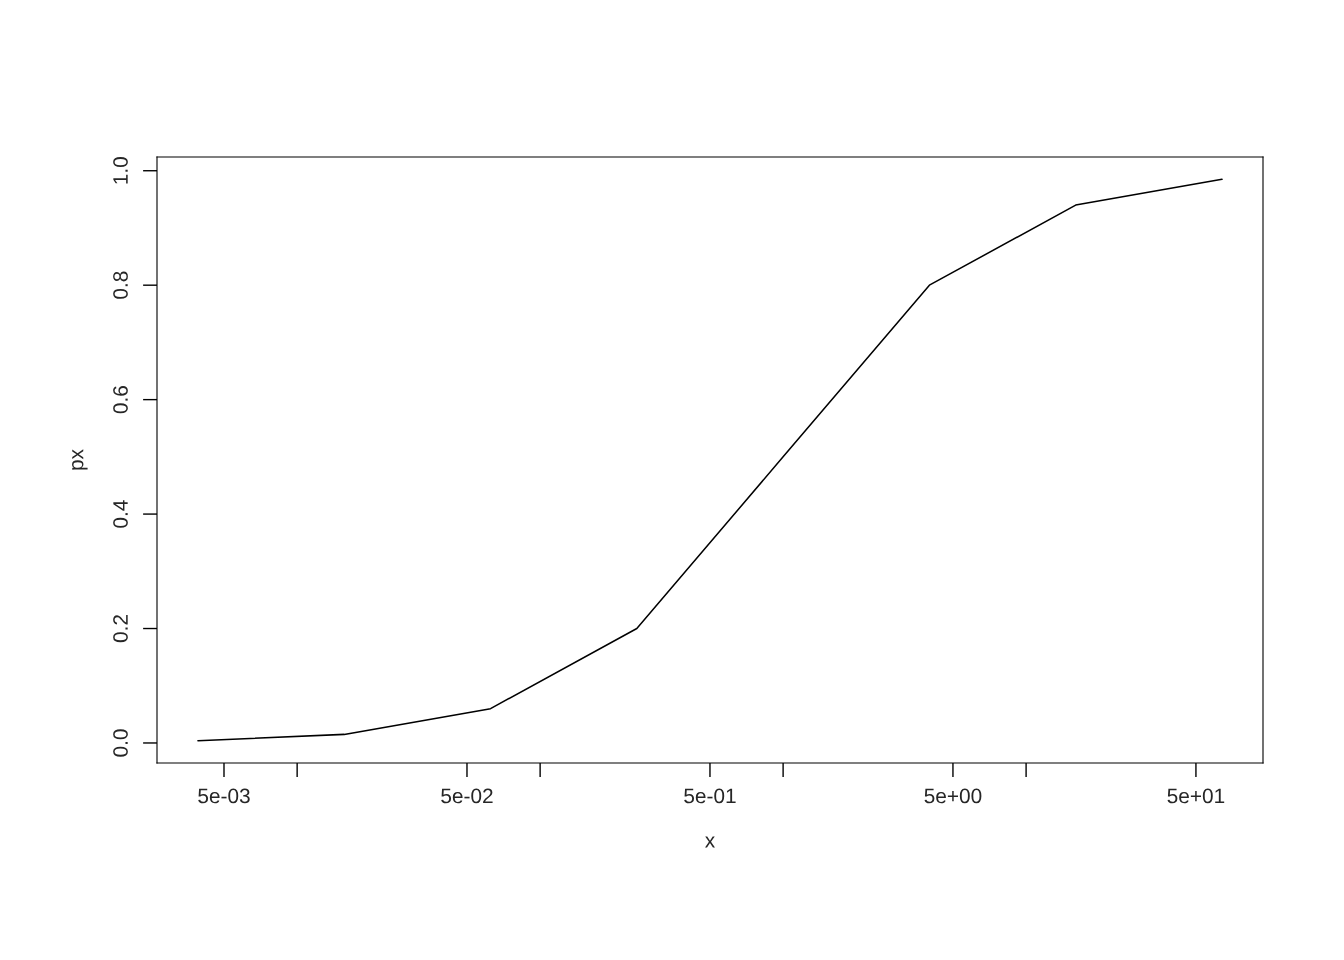 The image size is (1344, 960). Describe the element at coordinates (953, 796) in the screenshot. I see `x-tick-label: 5e+00` at that location.